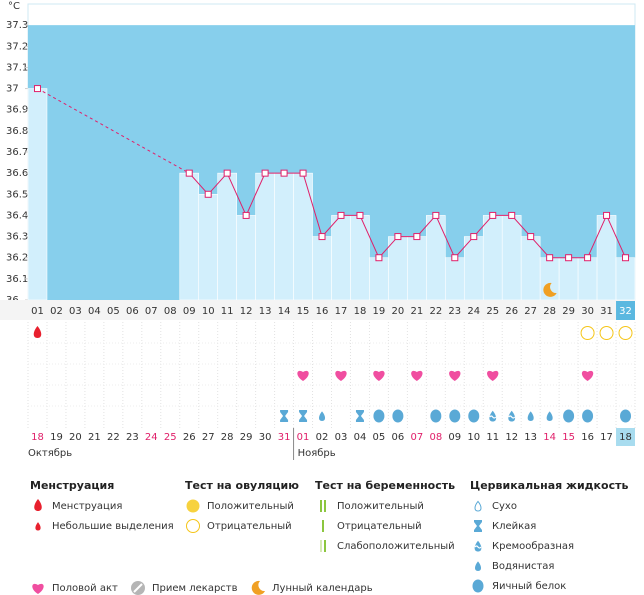 The width and height of the screenshot is (644, 595). Describe the element at coordinates (113, 131) in the screenshot. I see `gap-connector` at that location.